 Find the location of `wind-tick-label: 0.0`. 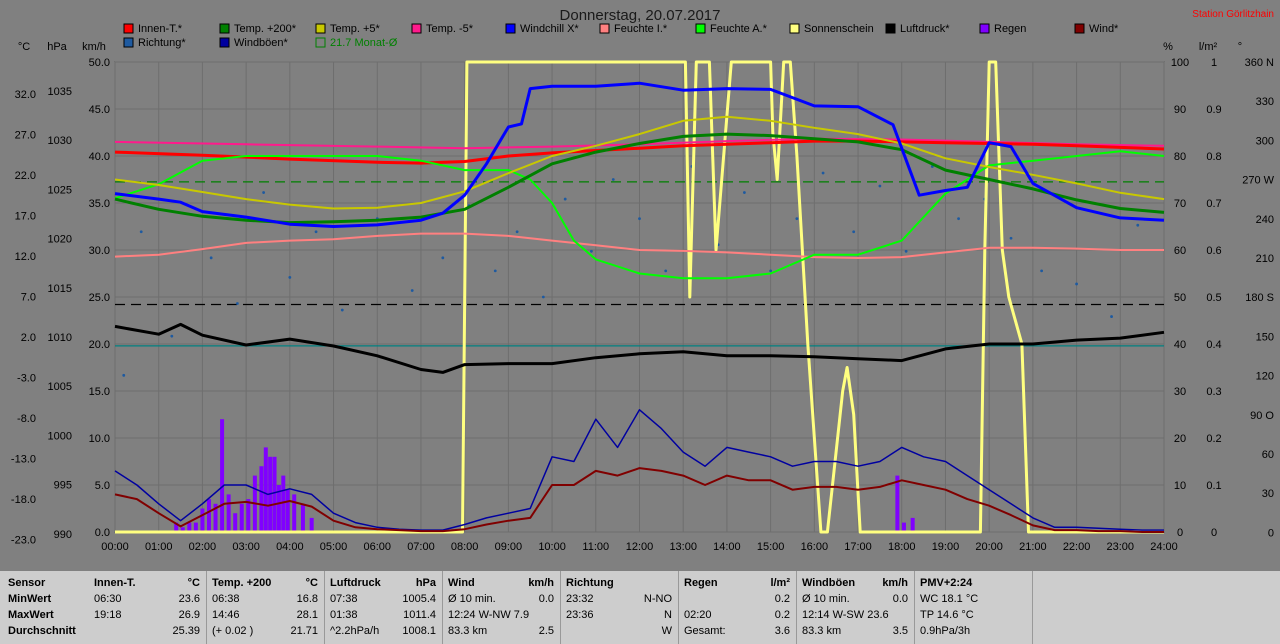

wind-tick-label: 0.0 is located at coordinates (102, 533).